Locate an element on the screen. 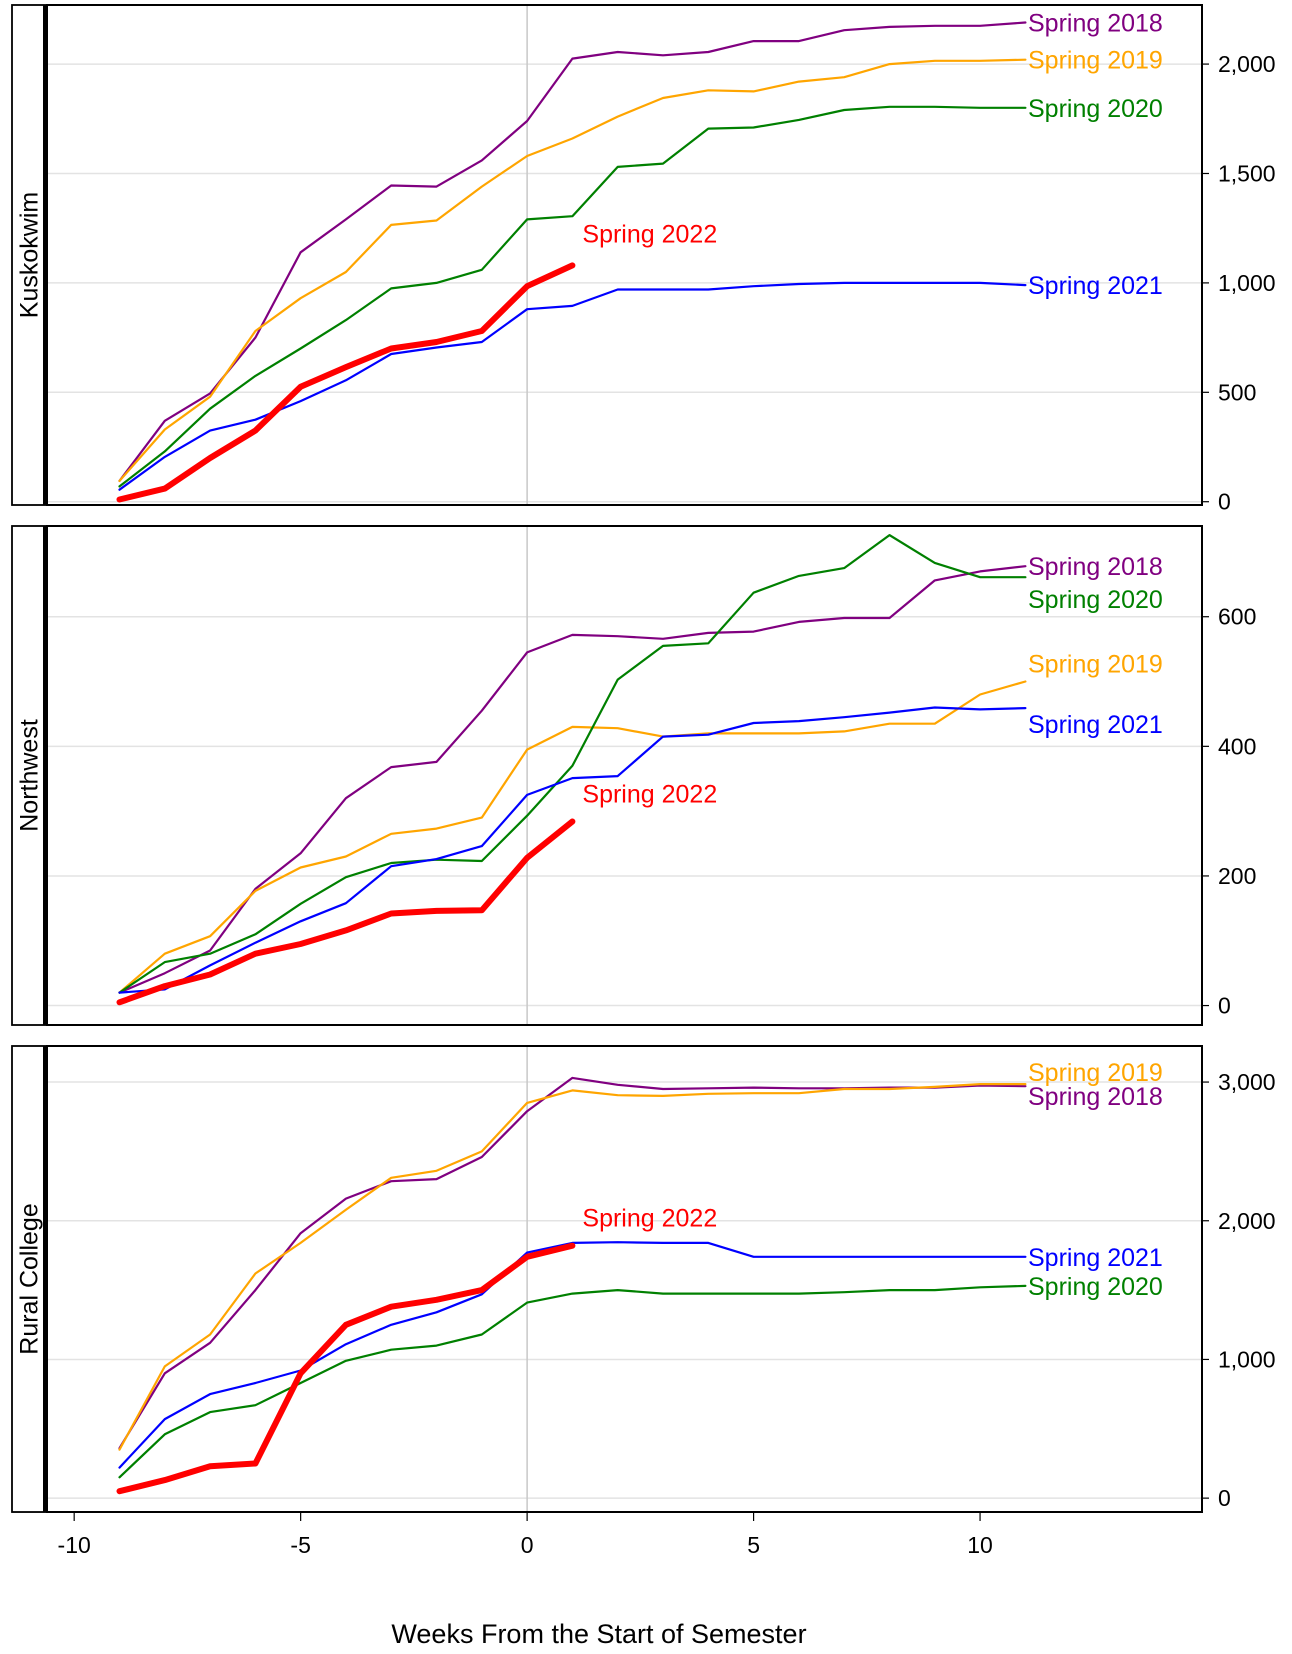 The width and height of the screenshot is (1292, 1654). x-tick-label: 0 is located at coordinates (527, 1545).